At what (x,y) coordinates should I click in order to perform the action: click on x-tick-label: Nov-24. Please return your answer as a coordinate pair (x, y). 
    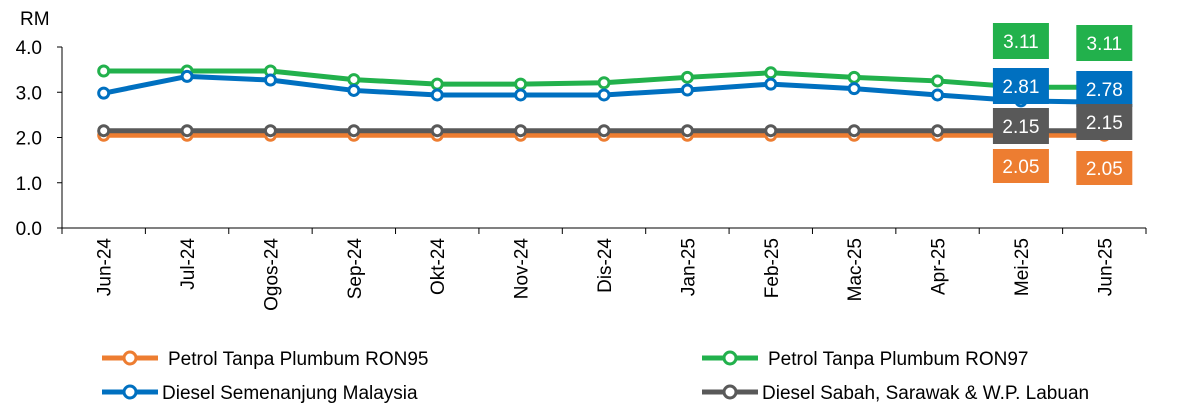
    Looking at the image, I should click on (522, 269).